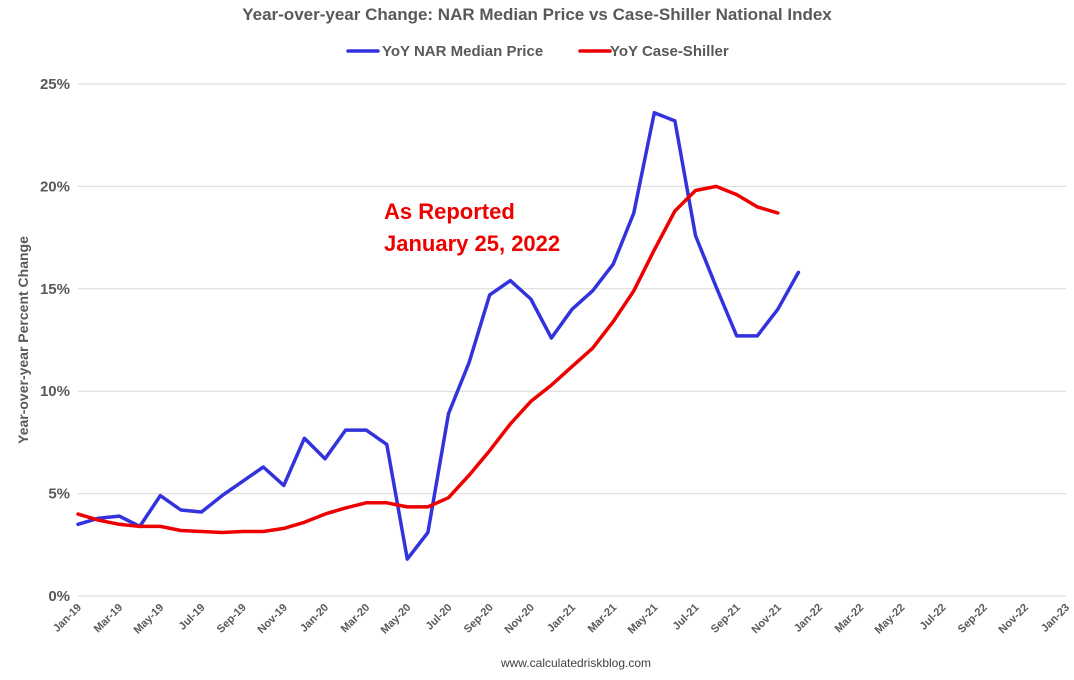 The height and width of the screenshot is (680, 1074). Describe the element at coordinates (643, 619) in the screenshot. I see `x-tick-label: May-21` at that location.